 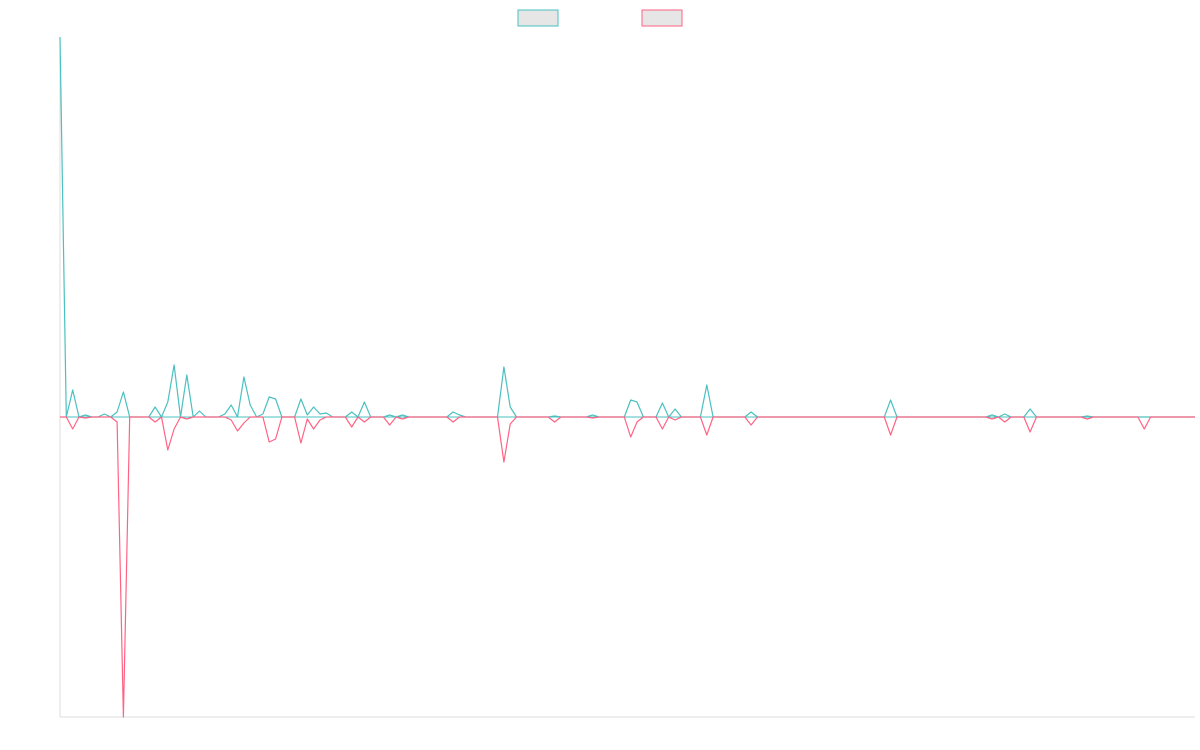 What do you see at coordinates (600, 18) in the screenshot?
I see `legend` at bounding box center [600, 18].